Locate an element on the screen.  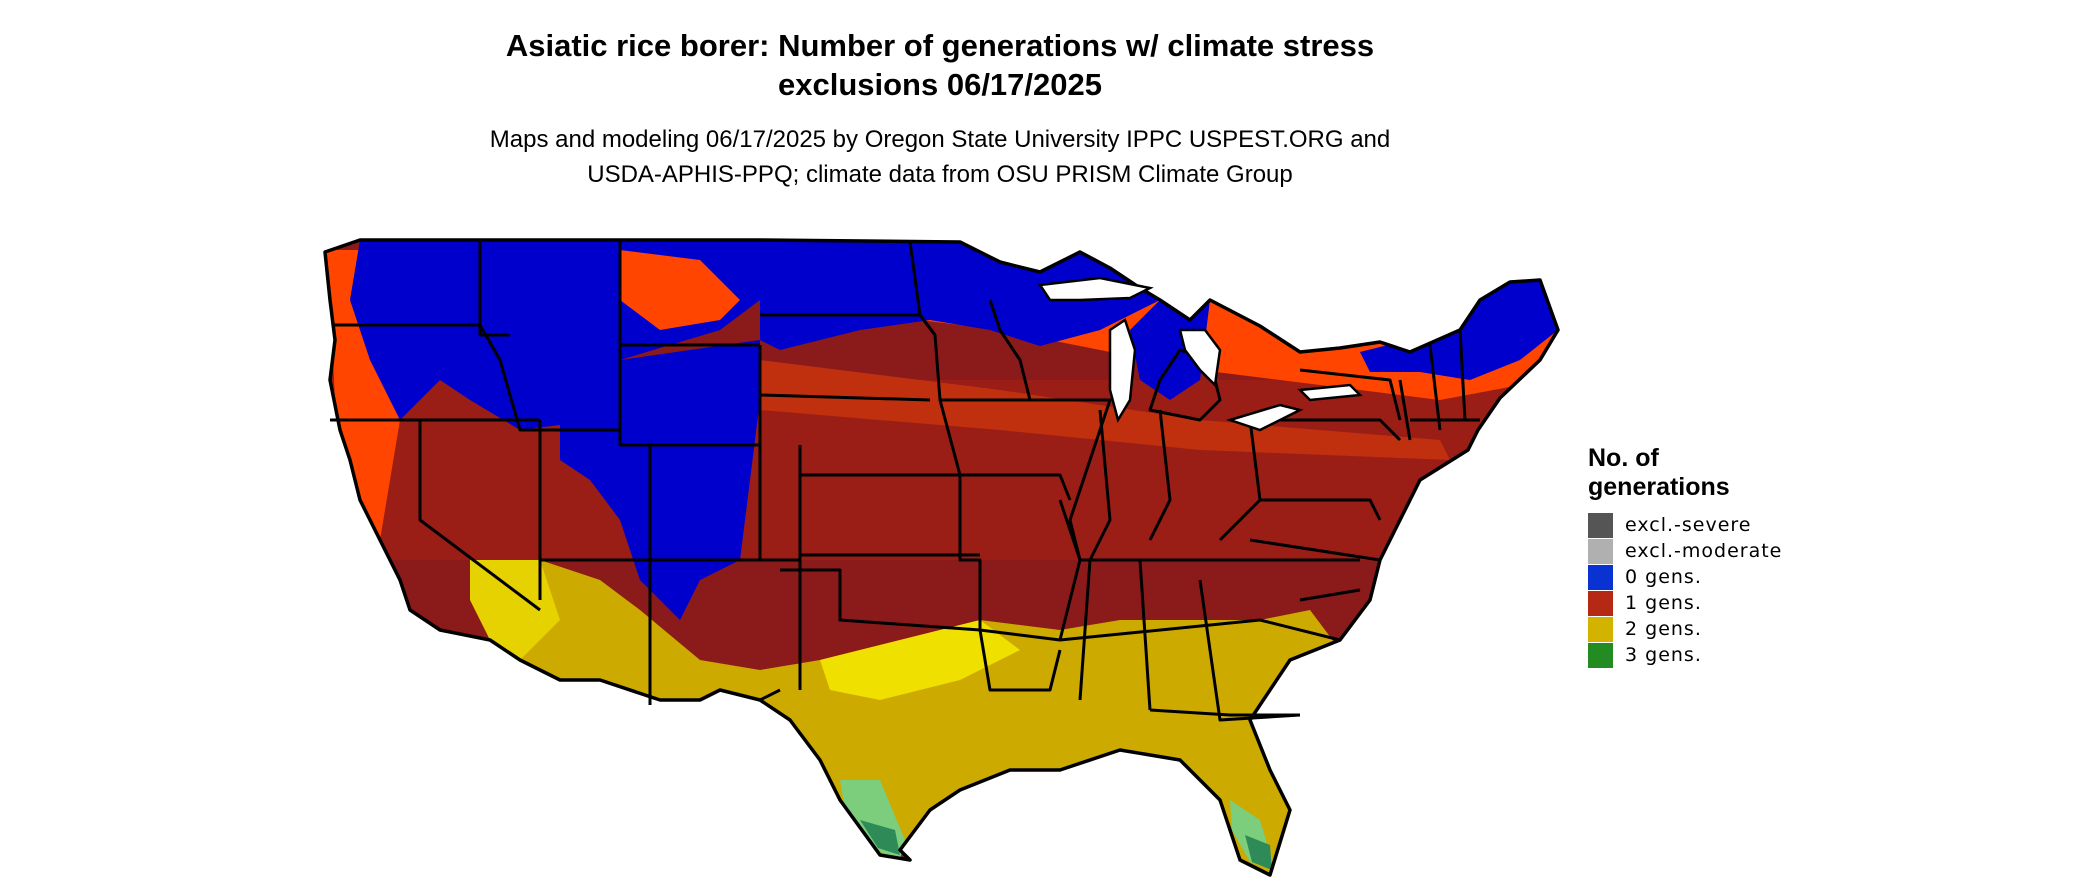
border-il-in is located at coordinates (1100, 485).